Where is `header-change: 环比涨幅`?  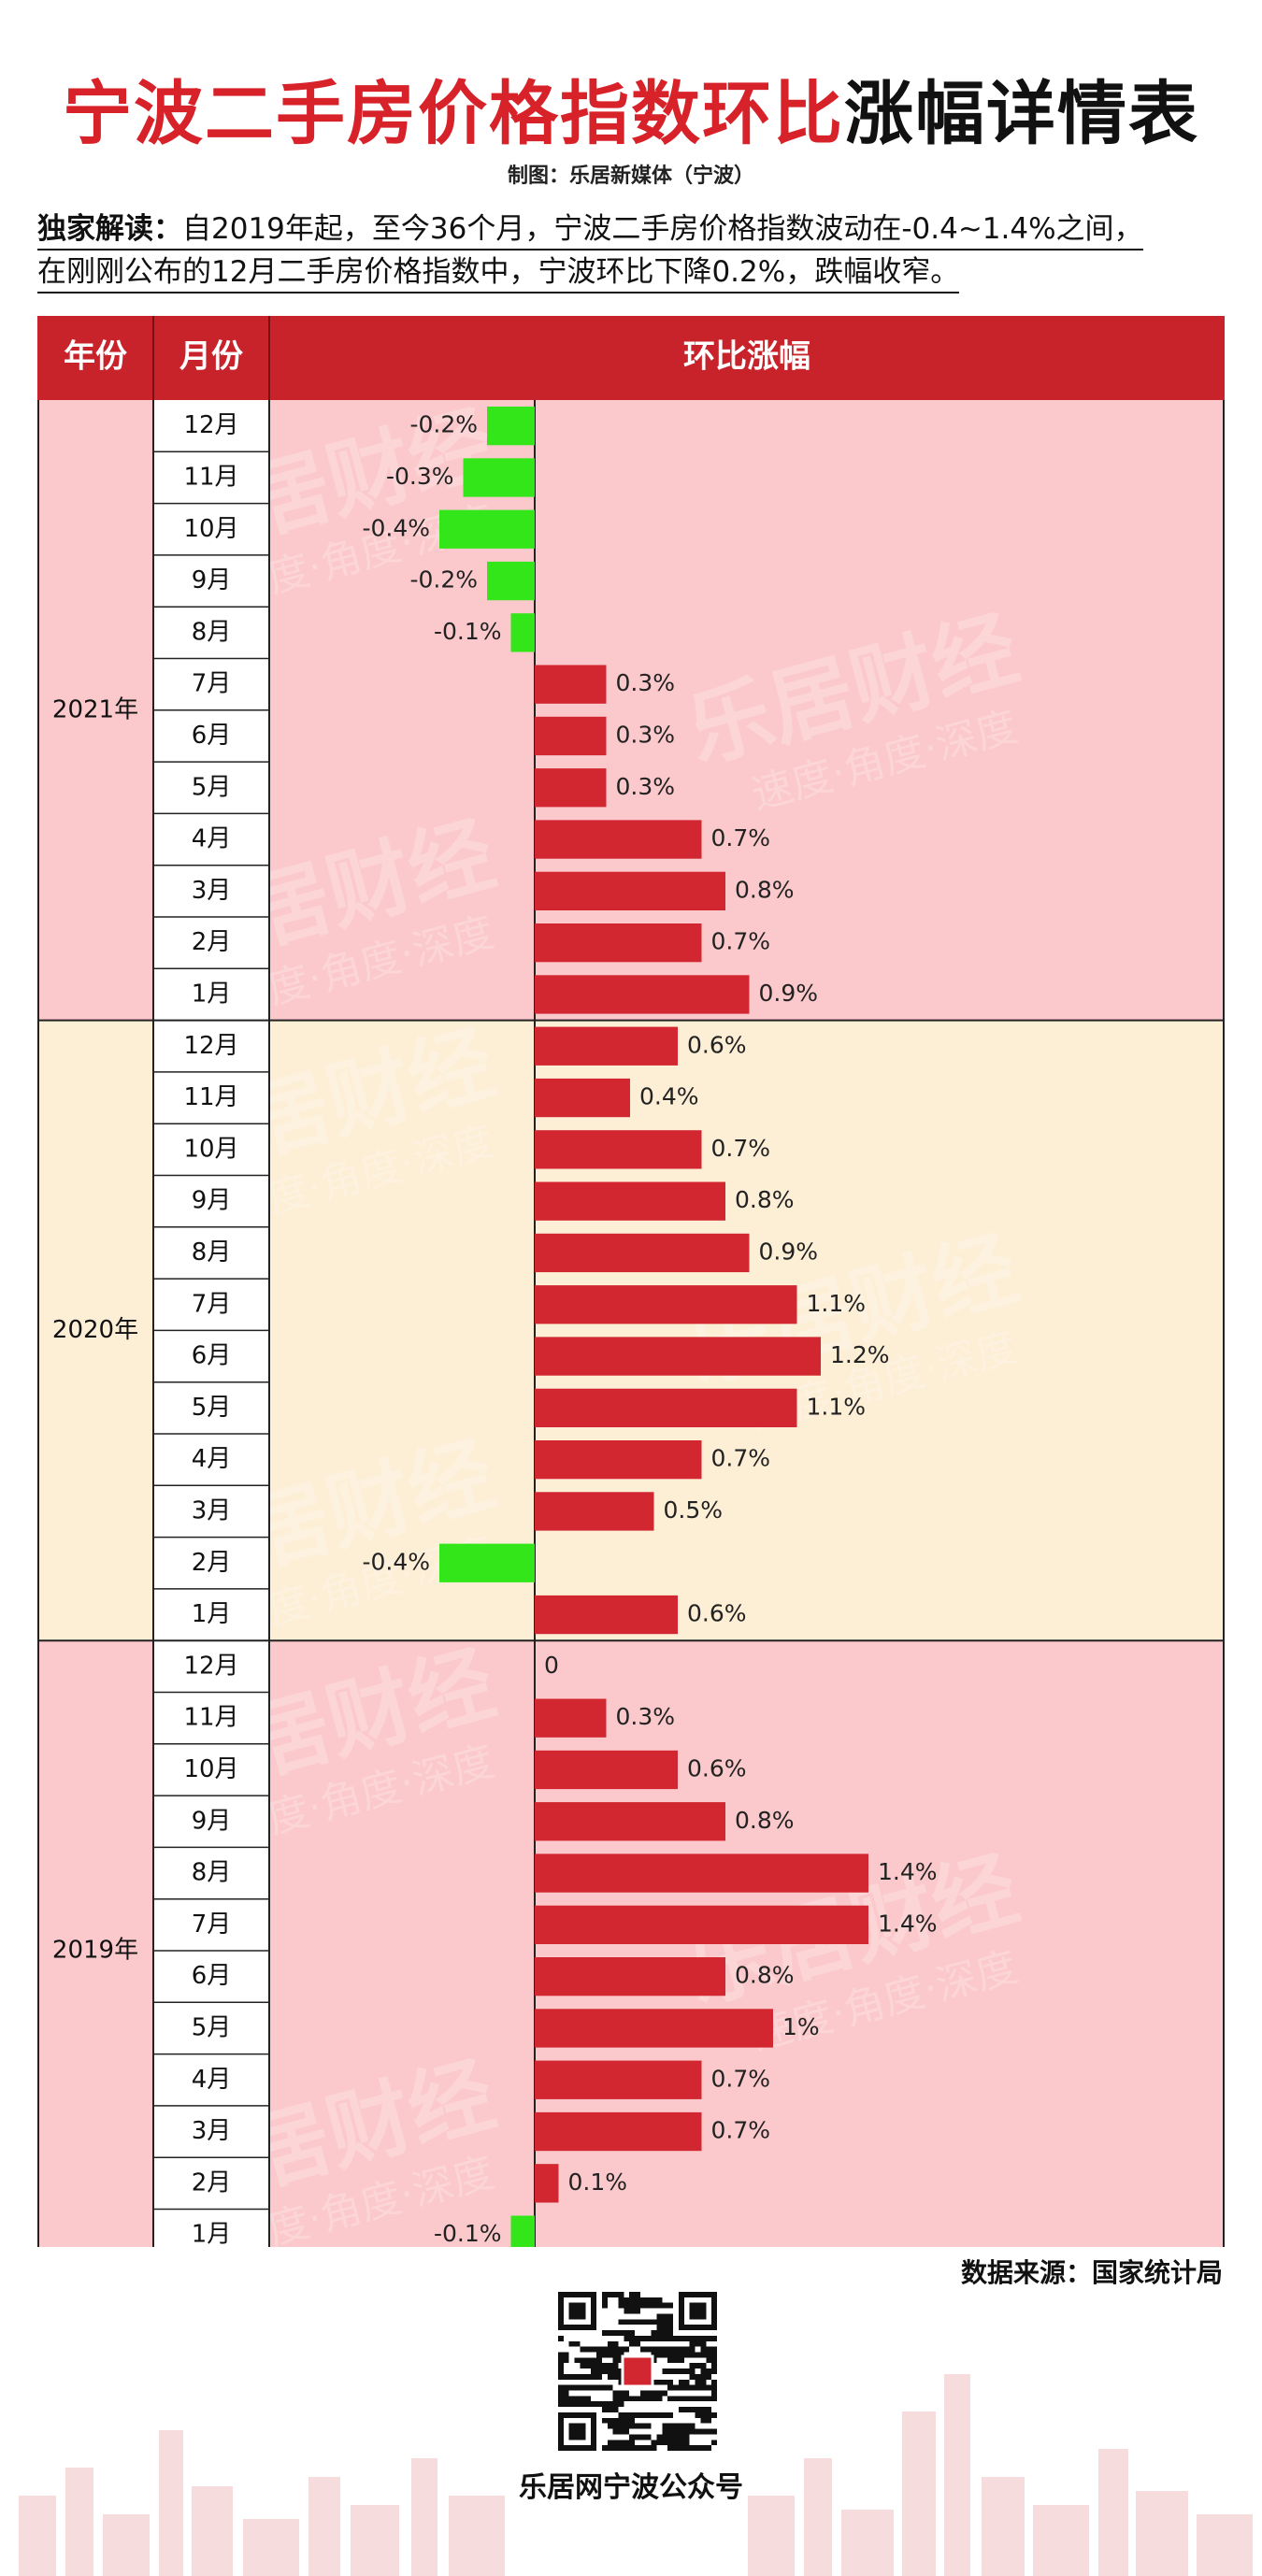 header-change: 环比涨幅 is located at coordinates (746, 357).